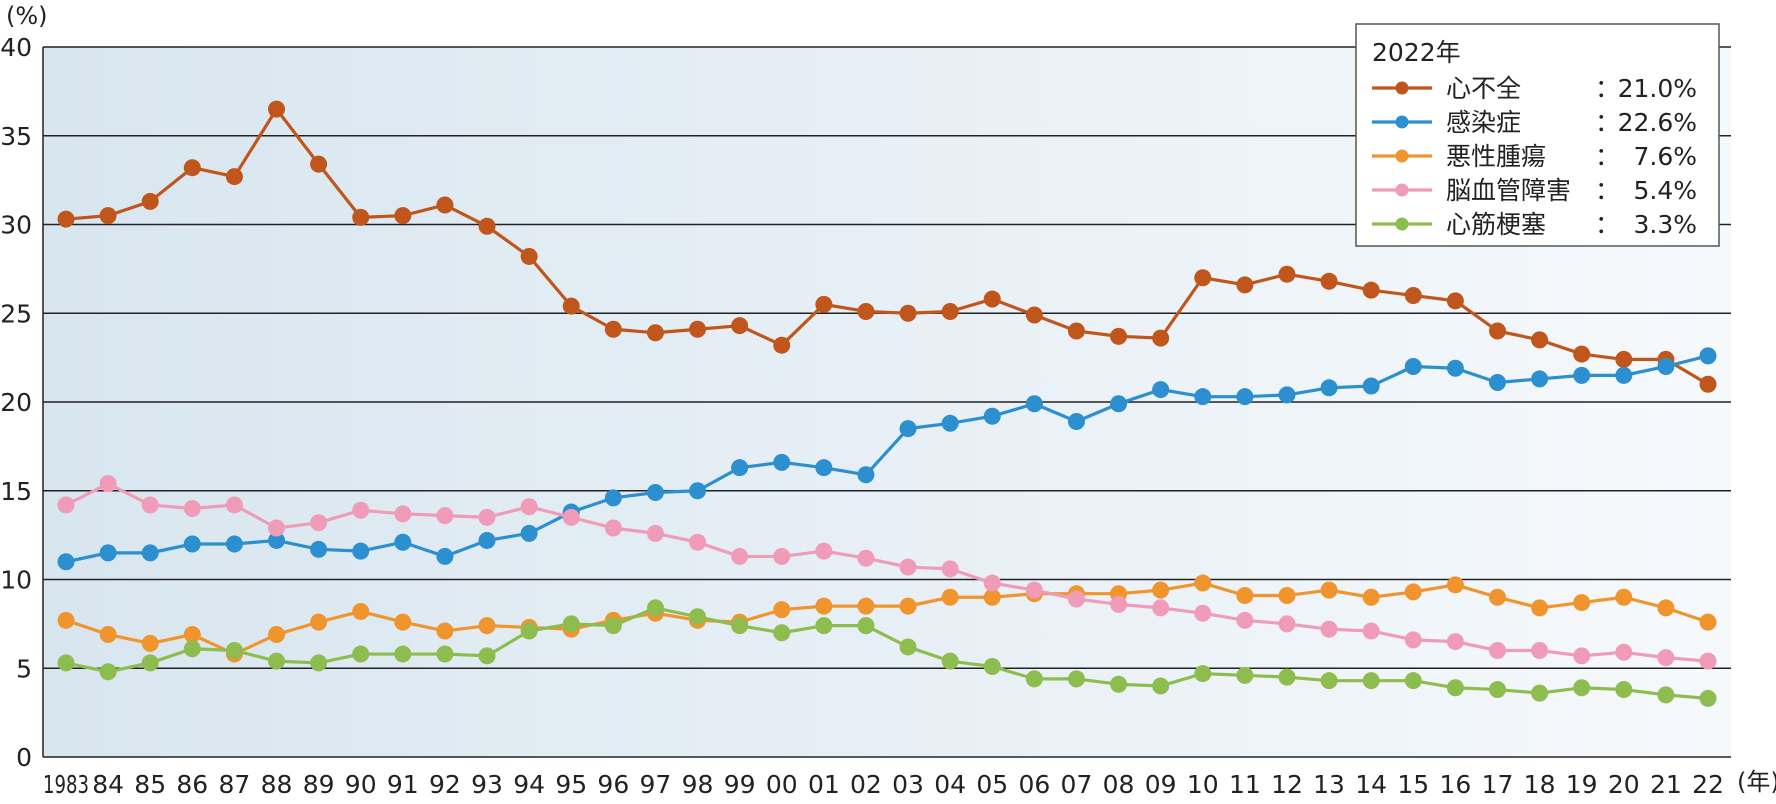  Describe the element at coordinates (782, 784) in the screenshot. I see `x-tick-label: 00` at that location.